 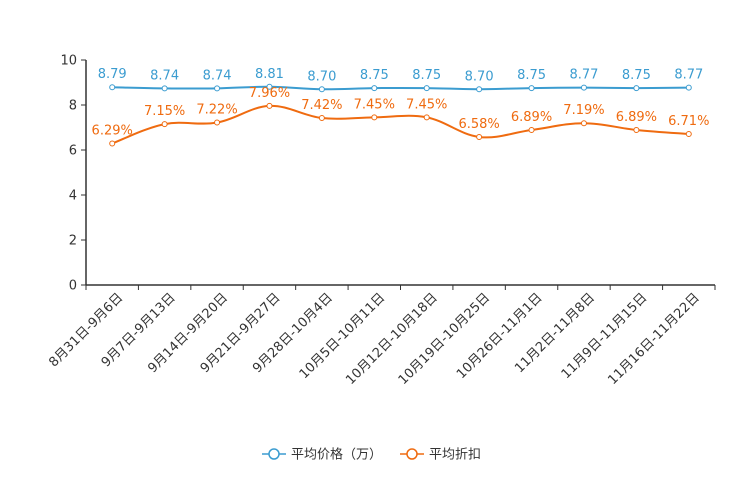 What do you see at coordinates (112, 74) in the screenshot?
I see `data-label: 8.79` at bounding box center [112, 74].